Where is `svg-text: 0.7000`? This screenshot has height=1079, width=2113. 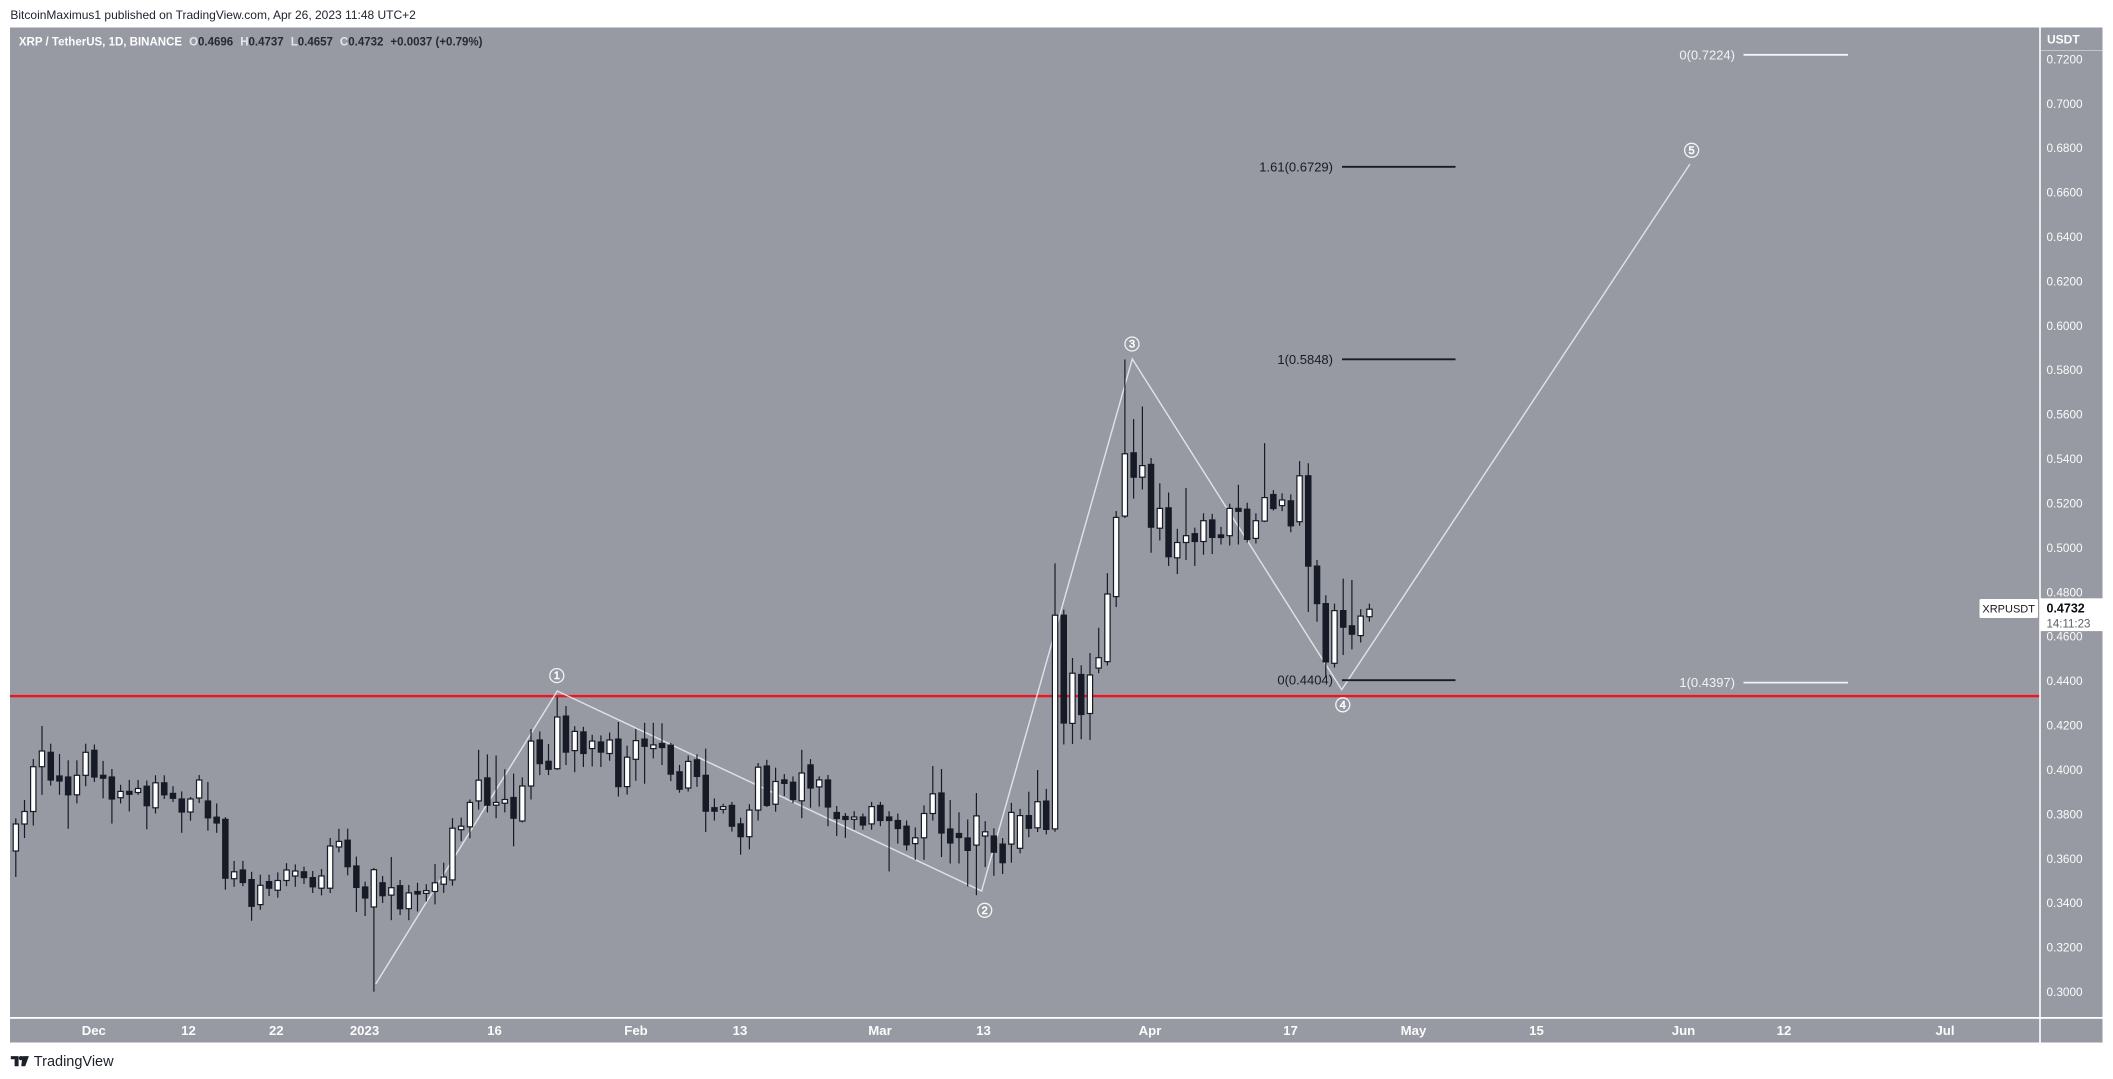 svg-text: 0.7000 is located at coordinates (2065, 104).